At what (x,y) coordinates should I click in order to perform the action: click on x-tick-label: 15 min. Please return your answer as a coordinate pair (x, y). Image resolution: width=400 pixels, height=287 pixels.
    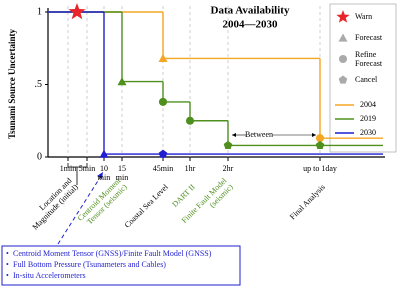
    Looking at the image, I should click on (122, 173).